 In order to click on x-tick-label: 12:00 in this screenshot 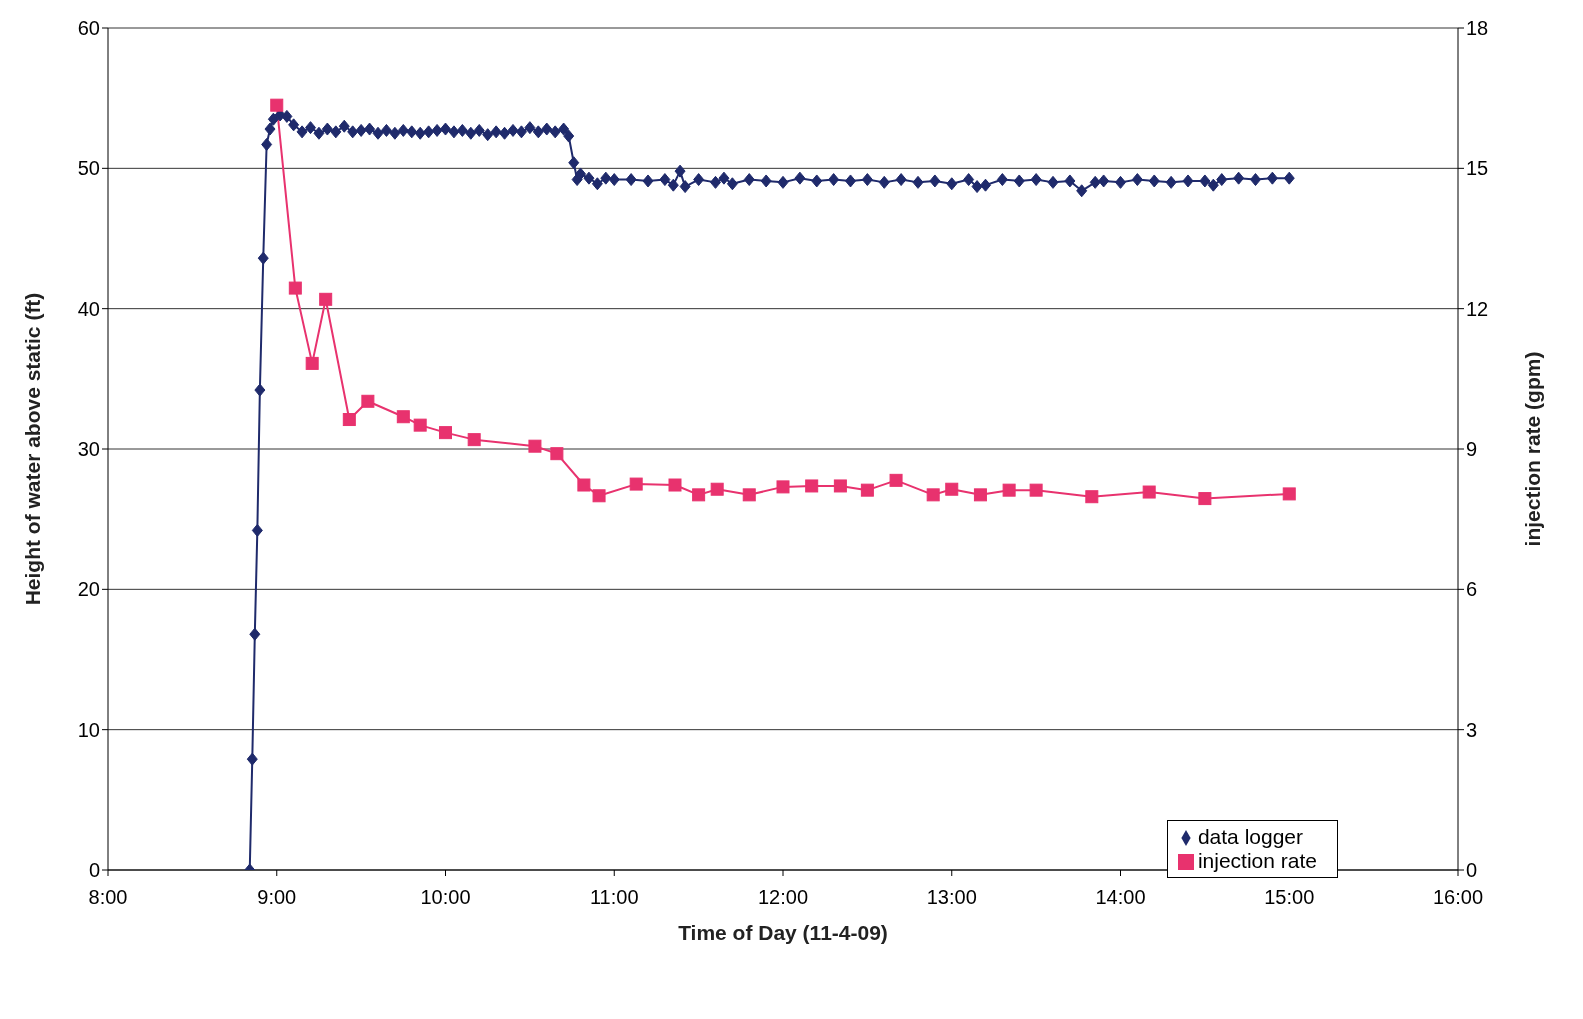, I will do `click(783, 897)`.